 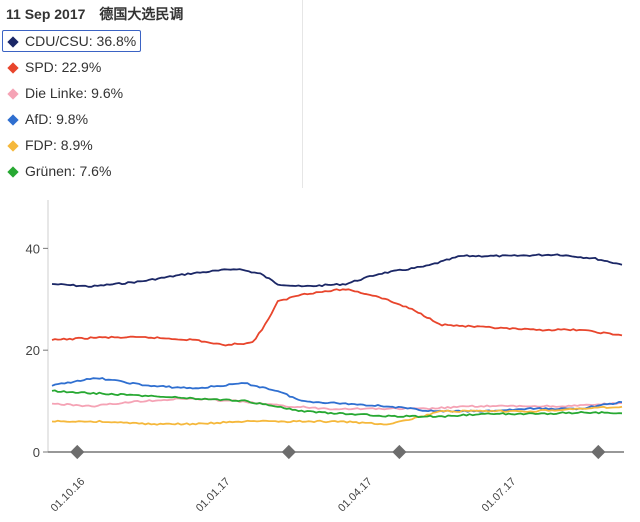 I want to click on x-tick-label: 01.10.16, so click(x=68, y=495).